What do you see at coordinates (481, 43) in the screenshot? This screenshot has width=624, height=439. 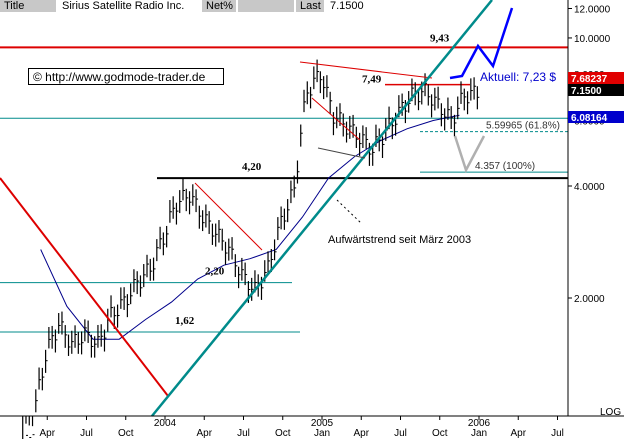 I see `forecast-path` at bounding box center [481, 43].